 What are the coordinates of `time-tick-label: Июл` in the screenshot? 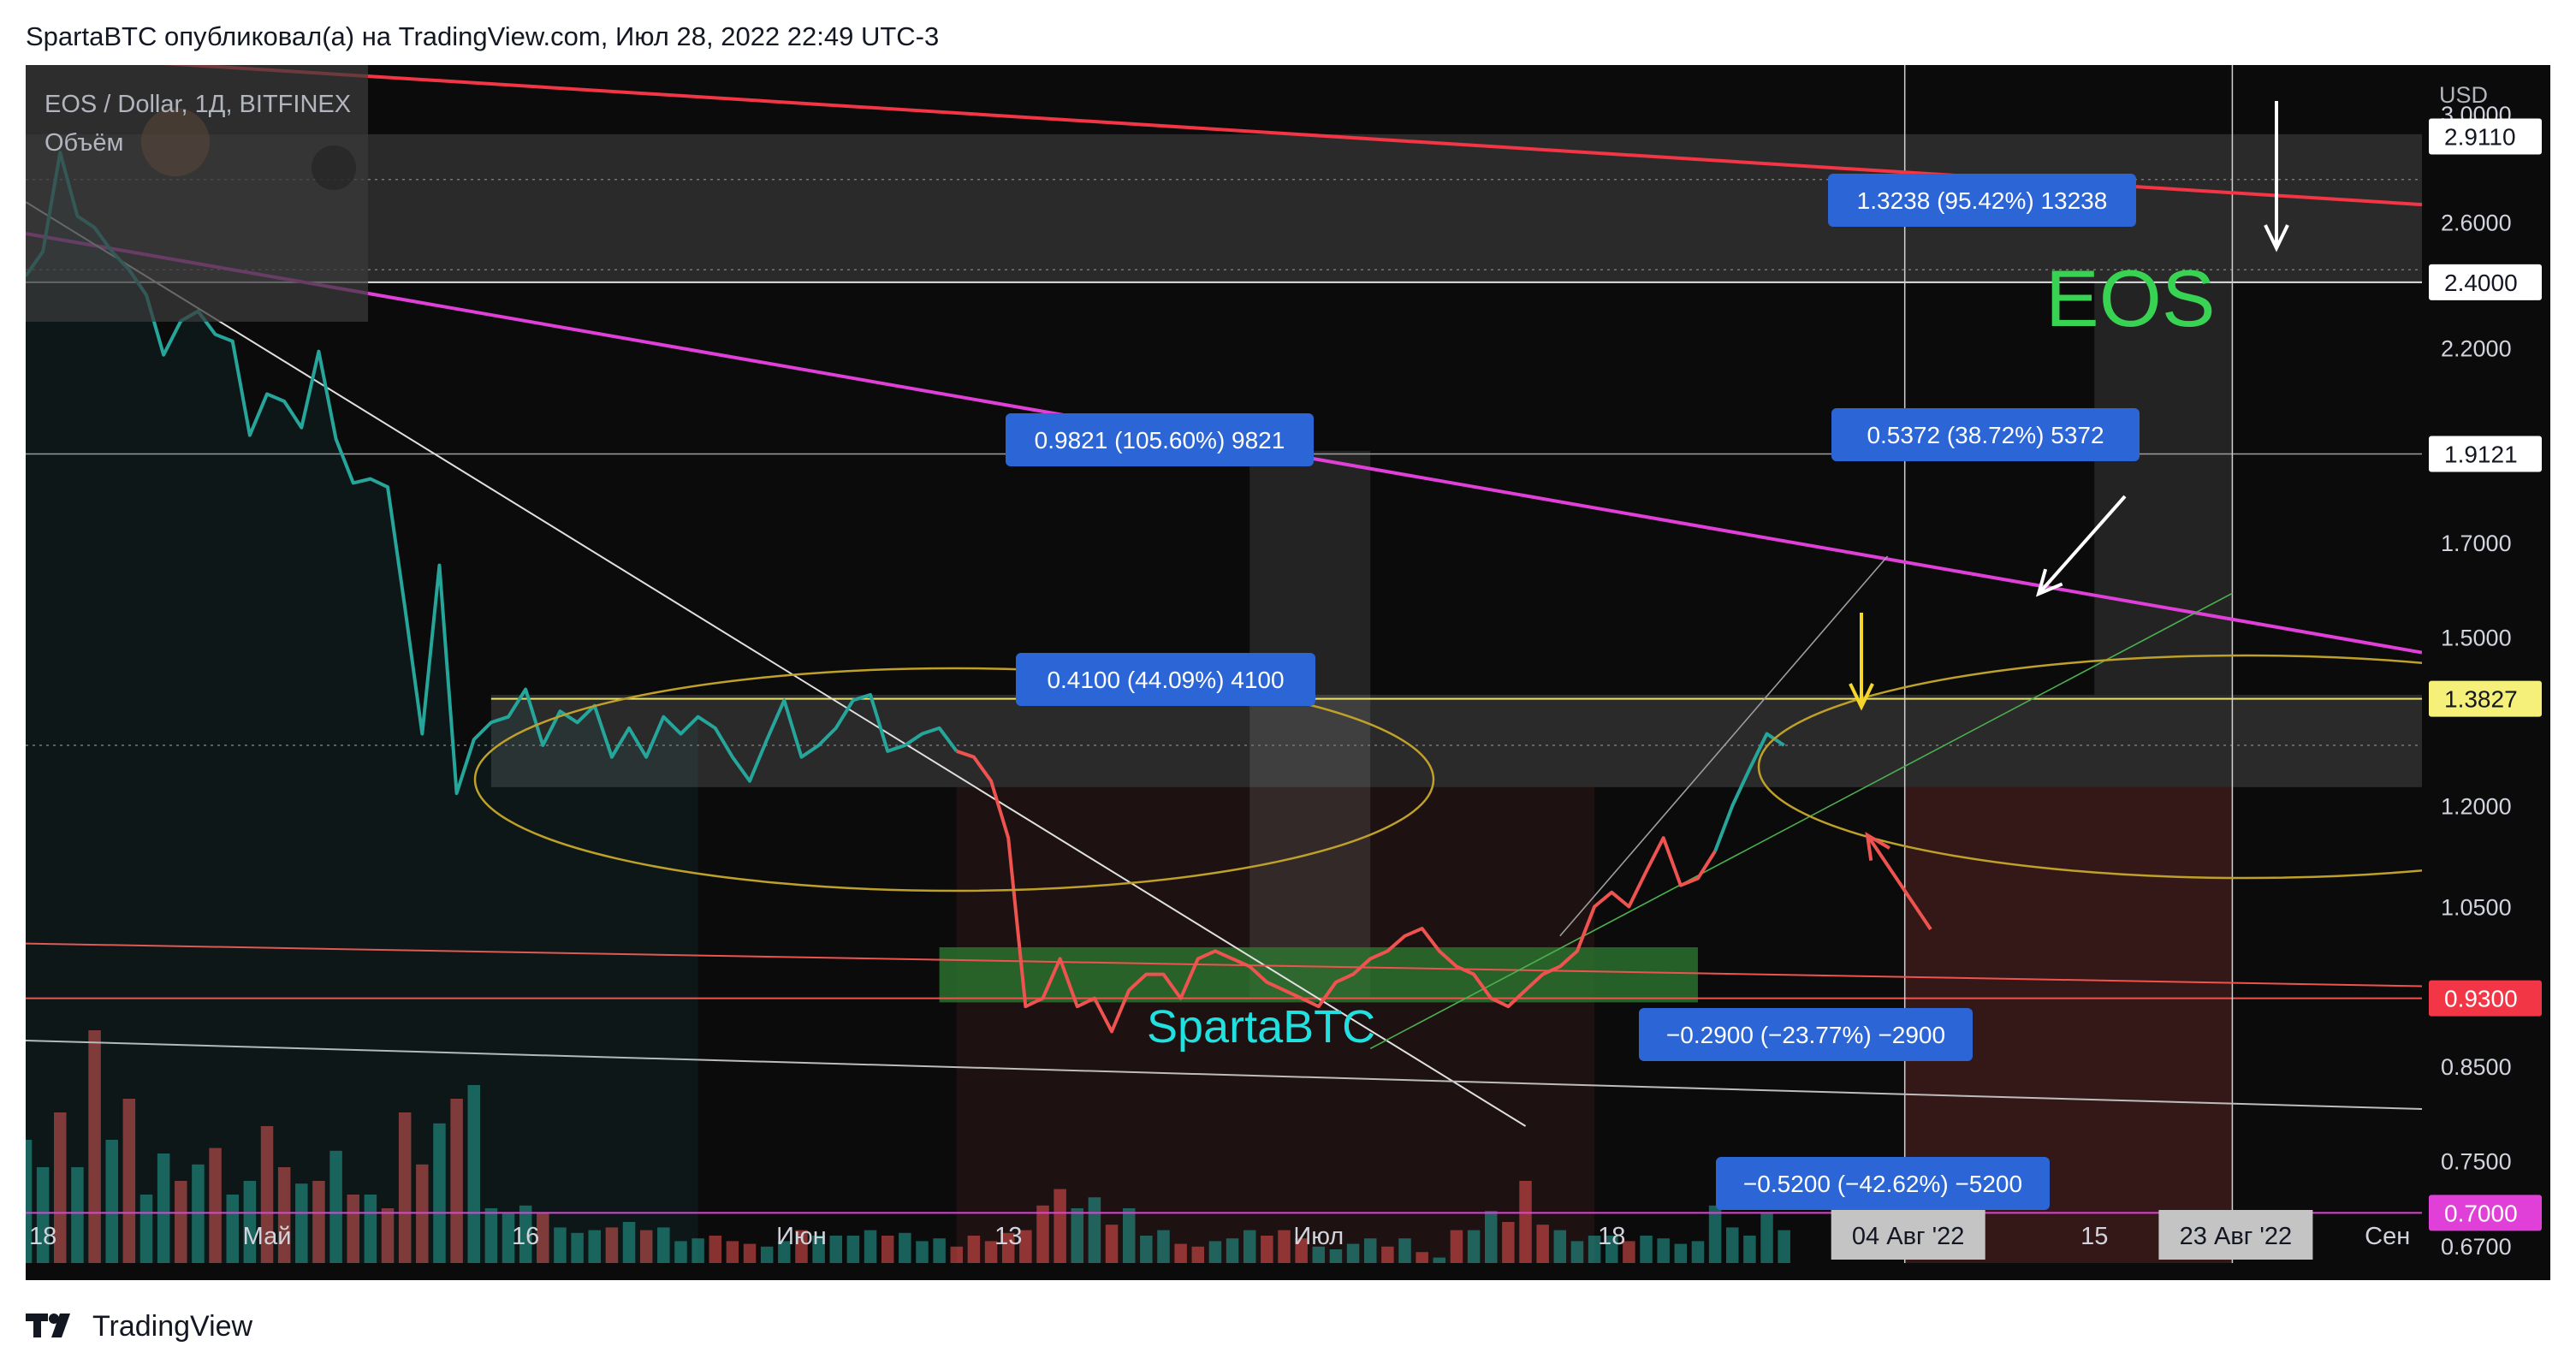 It's located at (1318, 1236).